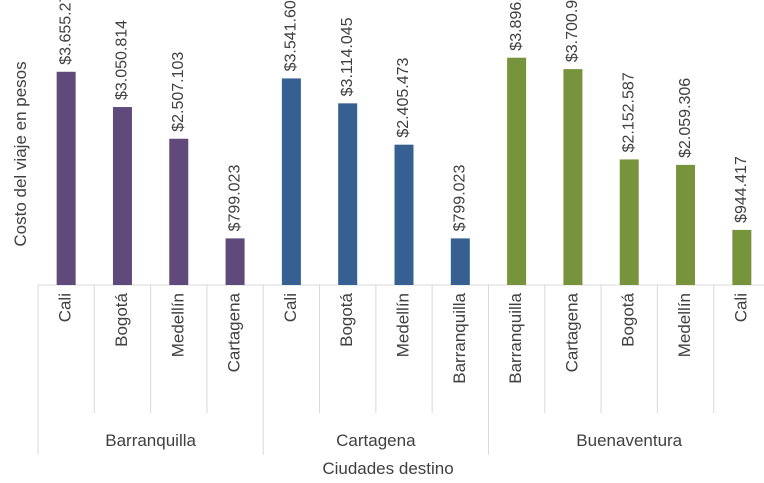 The image size is (764, 483). I want to click on bar-value-label: $3.050.814, so click(122, 60).